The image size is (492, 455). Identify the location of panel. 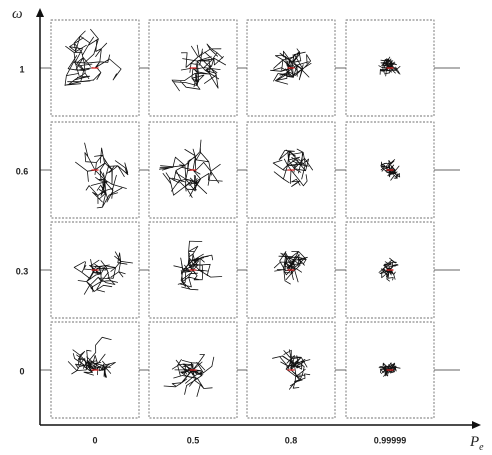
(291, 270).